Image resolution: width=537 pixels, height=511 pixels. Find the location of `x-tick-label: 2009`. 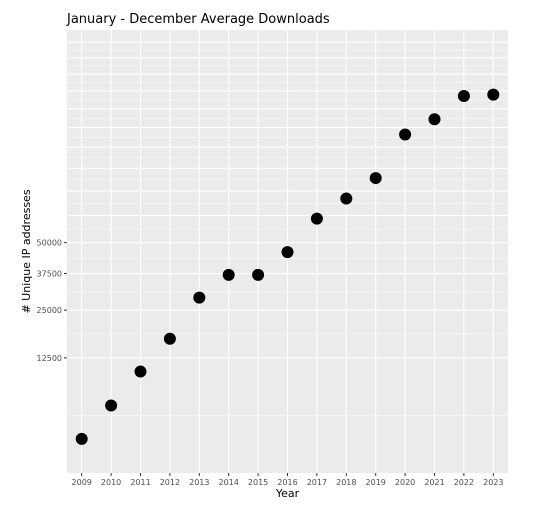

x-tick-label: 2009 is located at coordinates (82, 482).